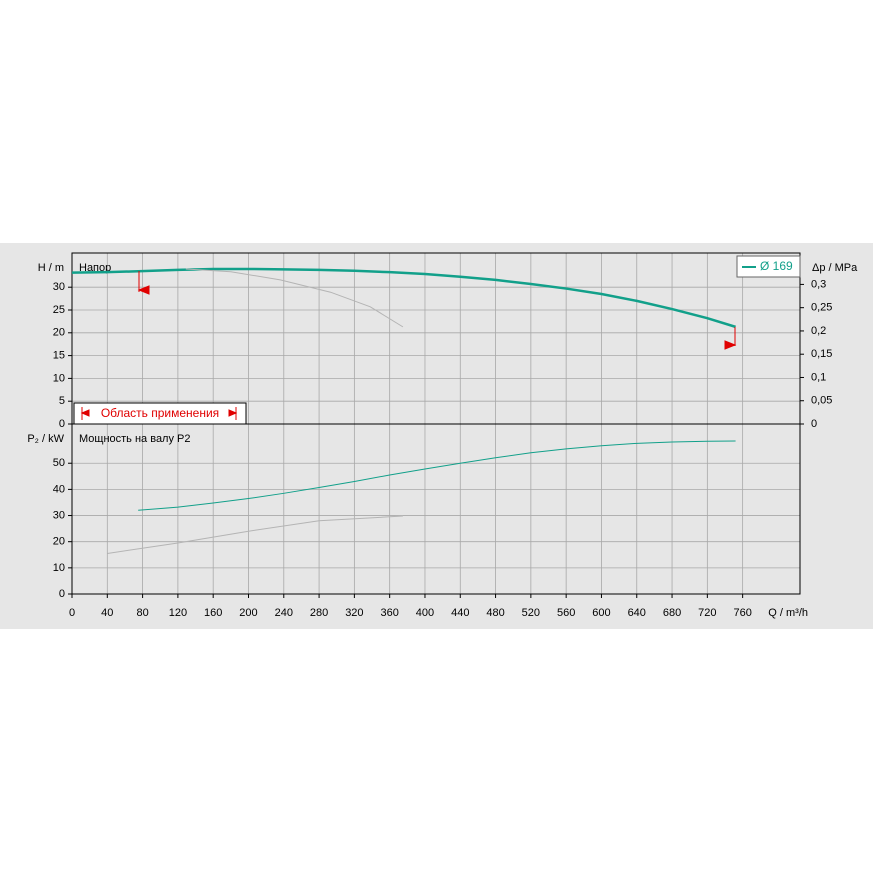 This screenshot has height=878, width=873. I want to click on y2-axis-label: Δp / MPa, so click(835, 268).